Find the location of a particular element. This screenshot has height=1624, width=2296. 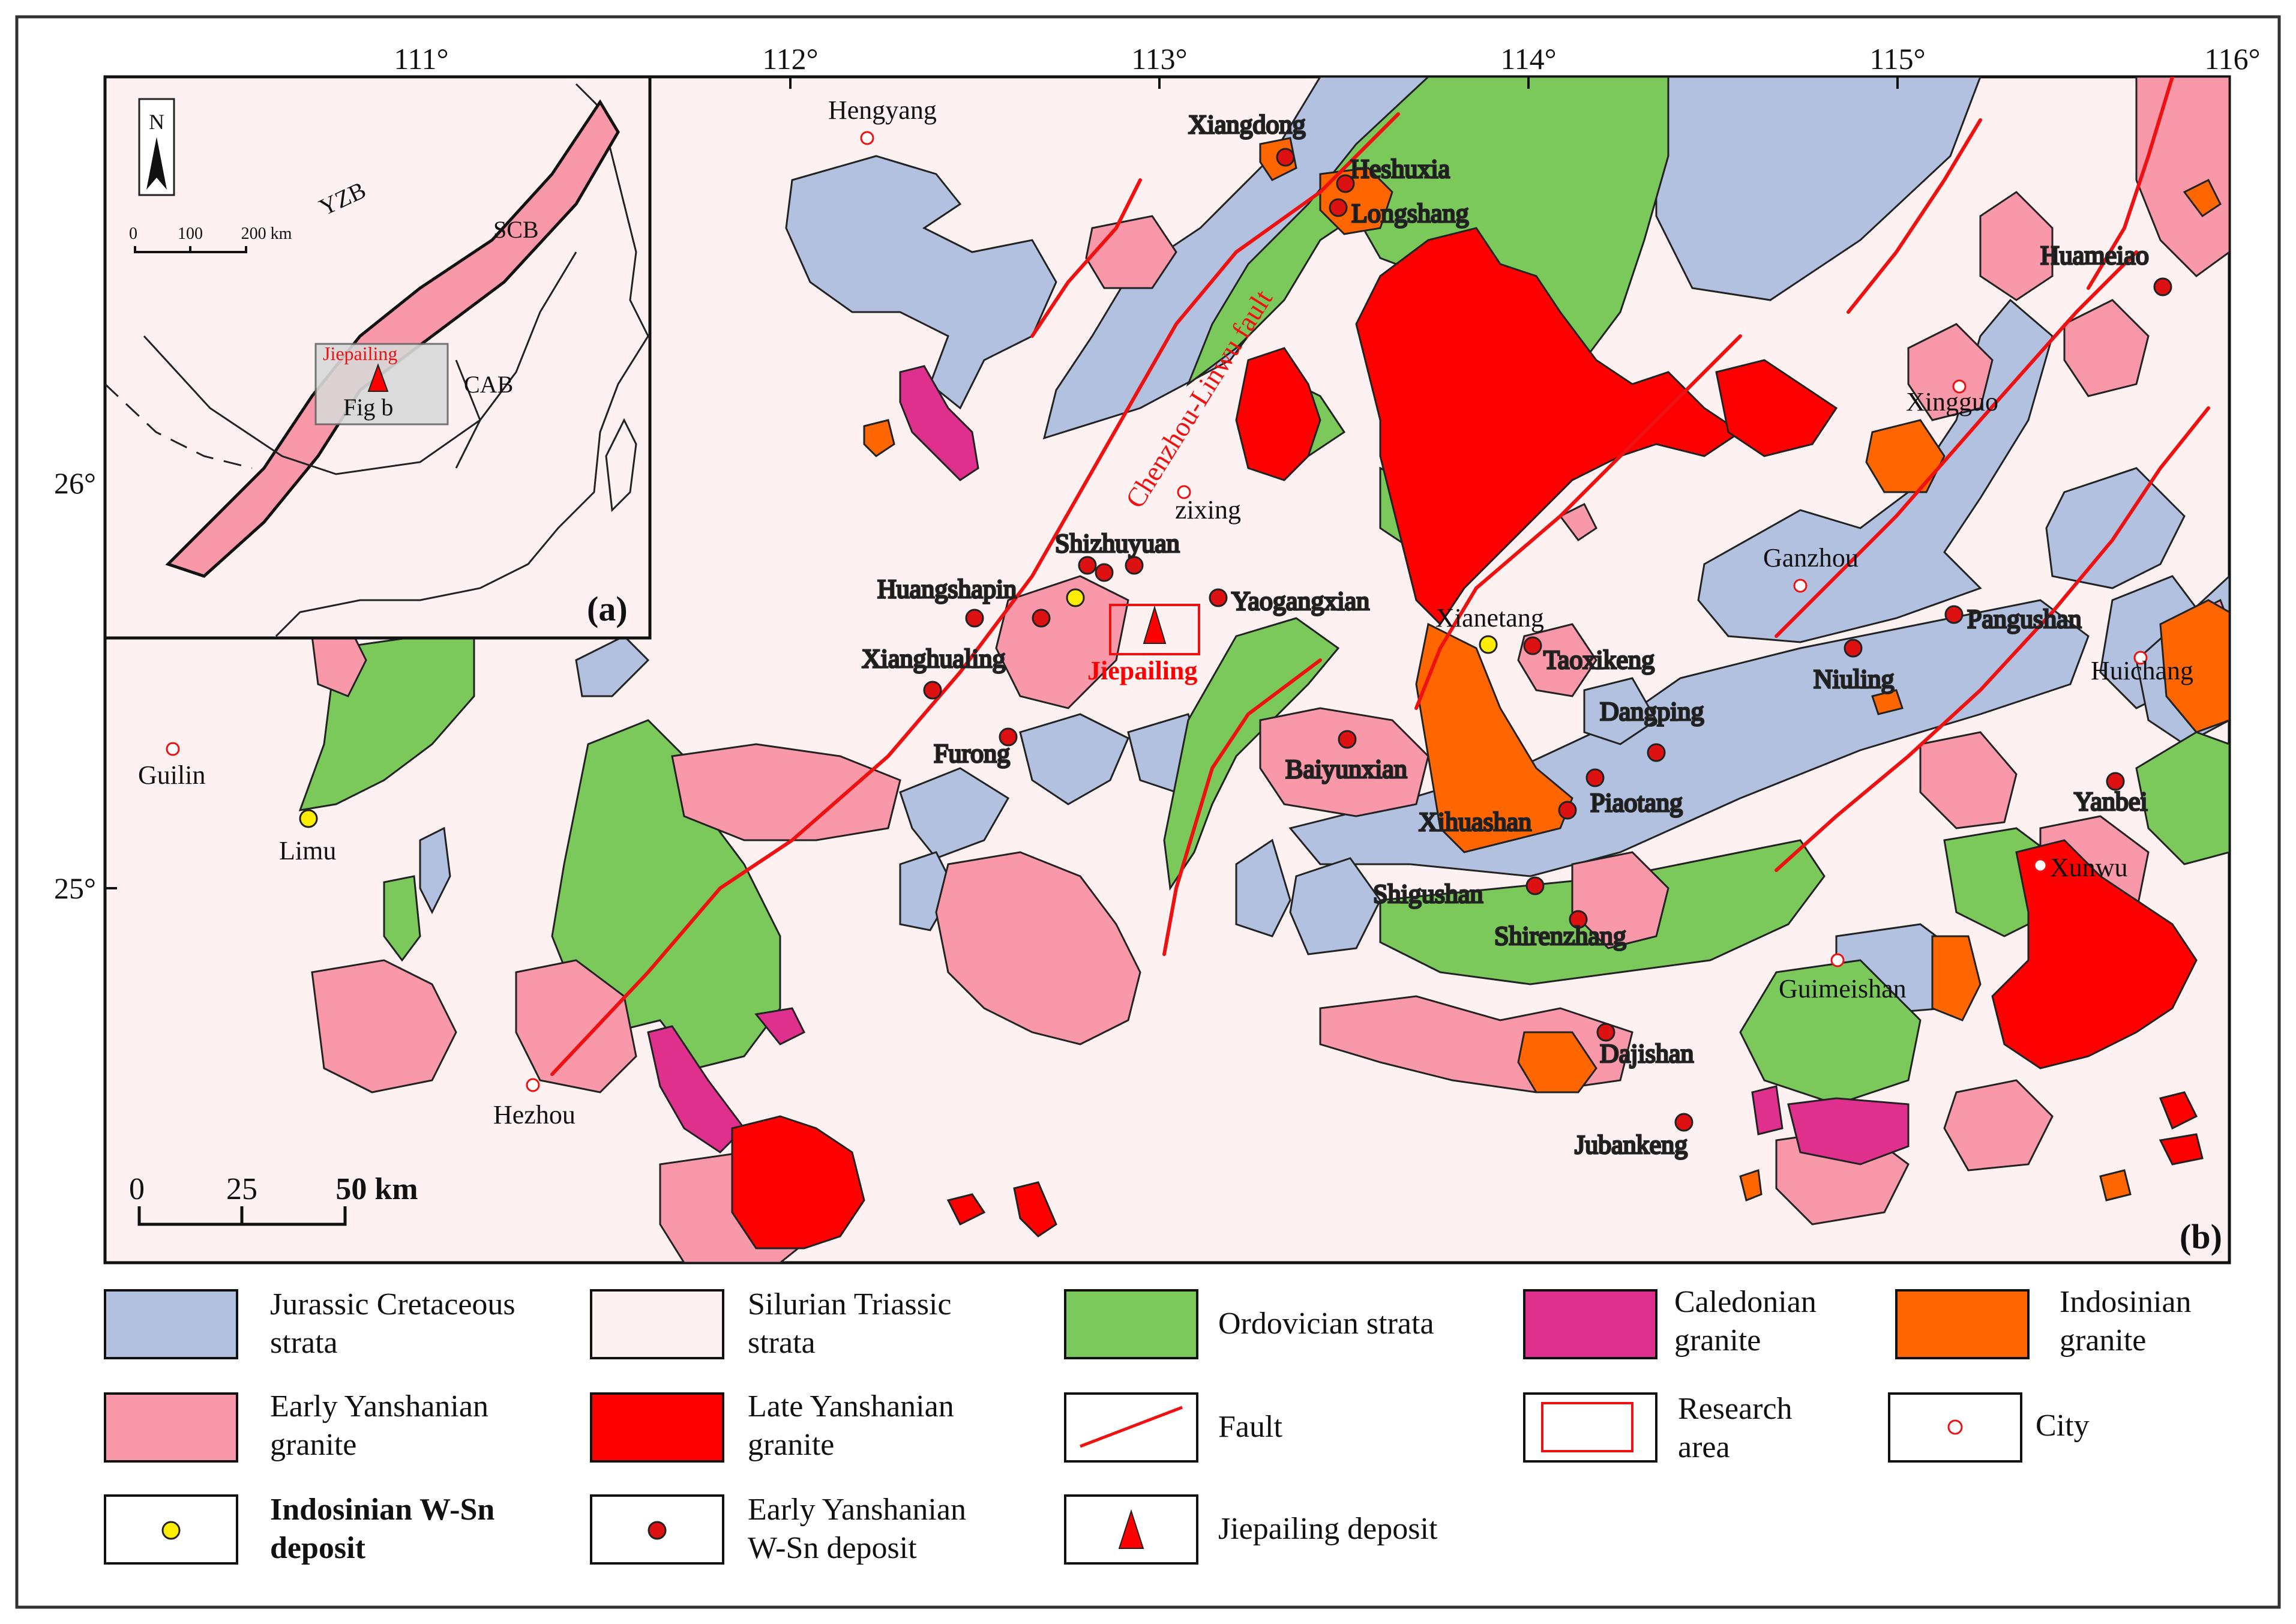

latitude-ticks: 26° 25° is located at coordinates (85, 685).